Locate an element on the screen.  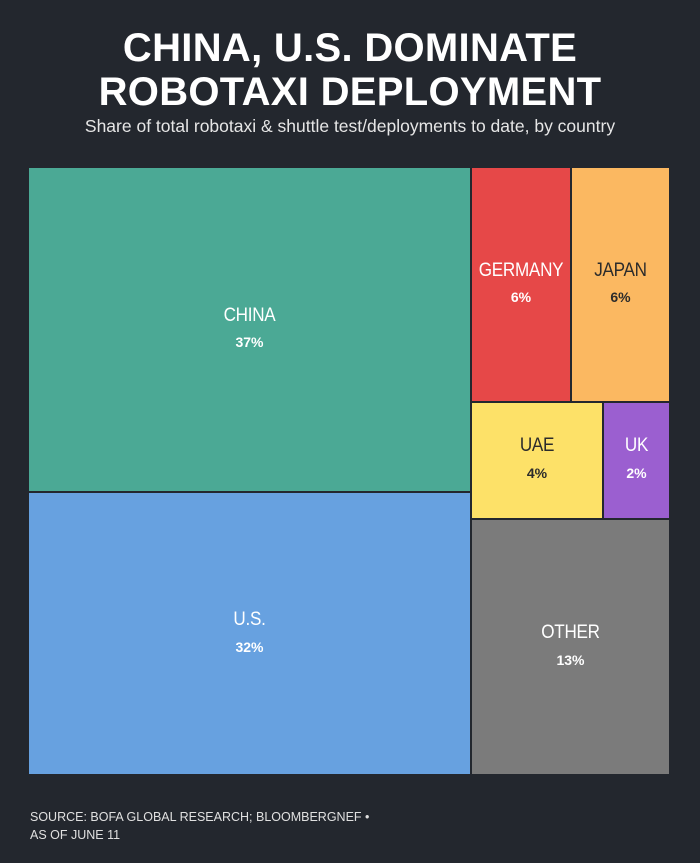
chart-title-line-1: CHINA, U.S. DOMINATE is located at coordinates (350, 48).